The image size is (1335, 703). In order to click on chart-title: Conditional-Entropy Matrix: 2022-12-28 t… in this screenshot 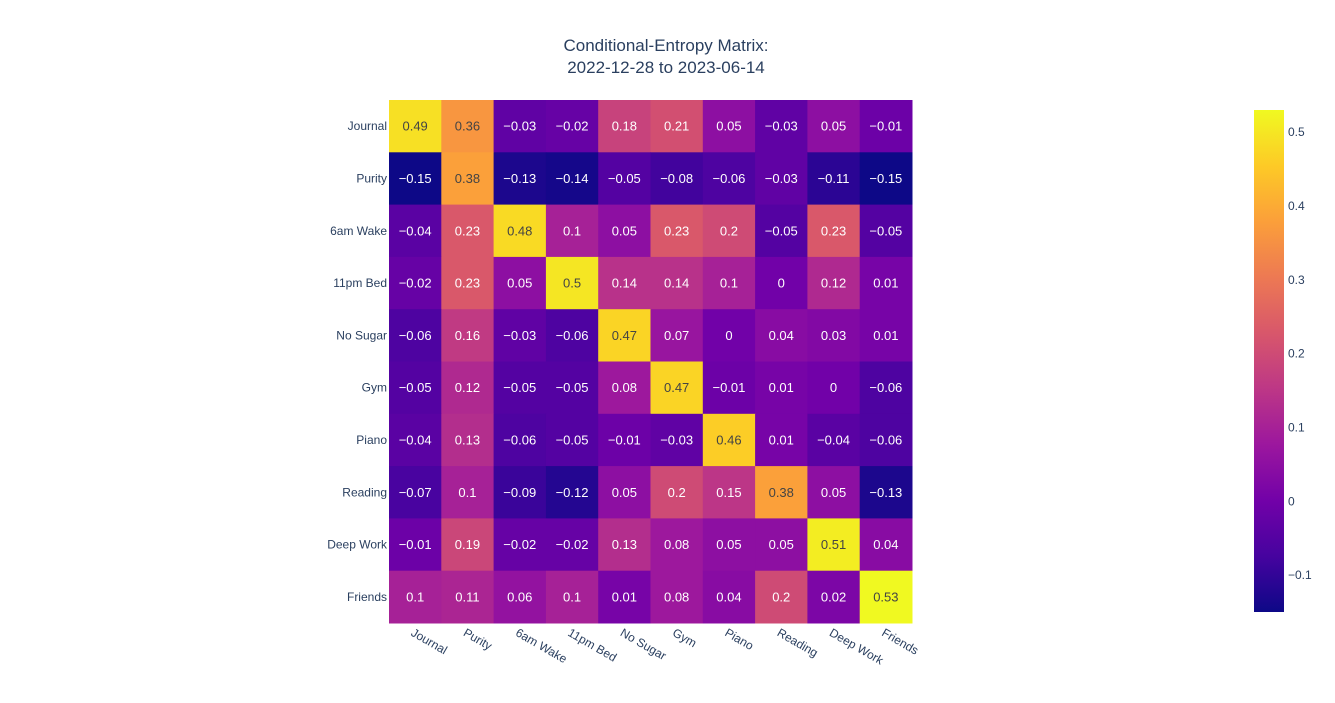, I will do `click(665, 56)`.